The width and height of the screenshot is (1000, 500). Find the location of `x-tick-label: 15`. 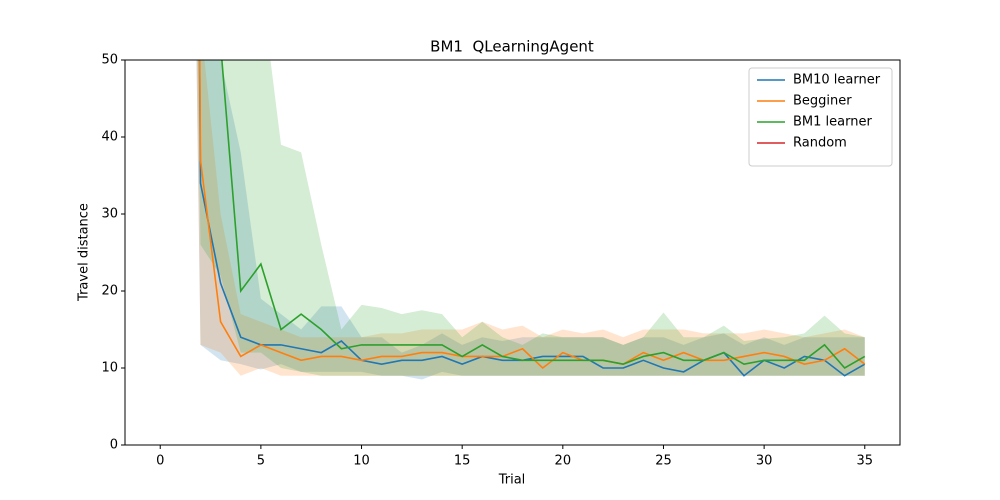

x-tick-label: 15 is located at coordinates (462, 461).